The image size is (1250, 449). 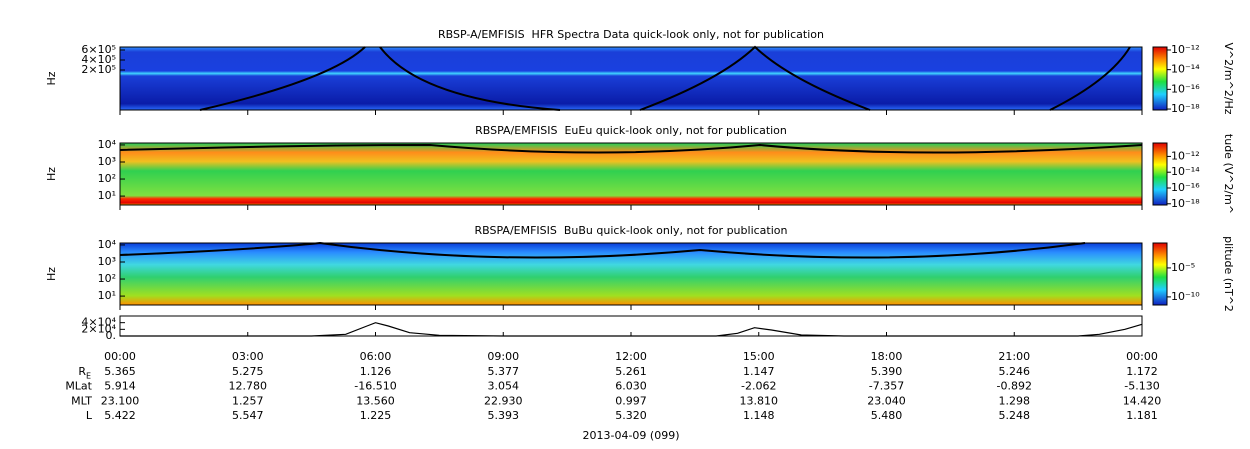 What do you see at coordinates (503, 356) in the screenshot?
I see `x-tick-label: 09:00` at bounding box center [503, 356].